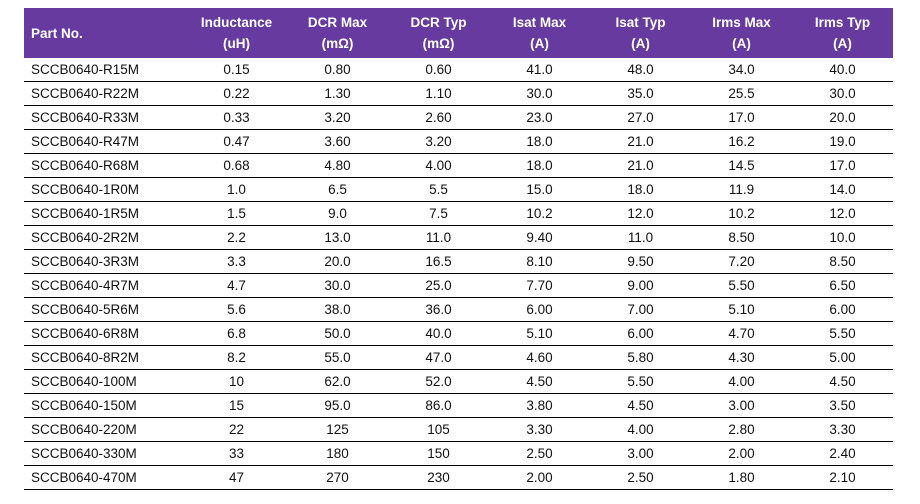 This screenshot has width=920, height=504. Describe the element at coordinates (741, 357) in the screenshot. I see `value-cell: 4.30` at that location.